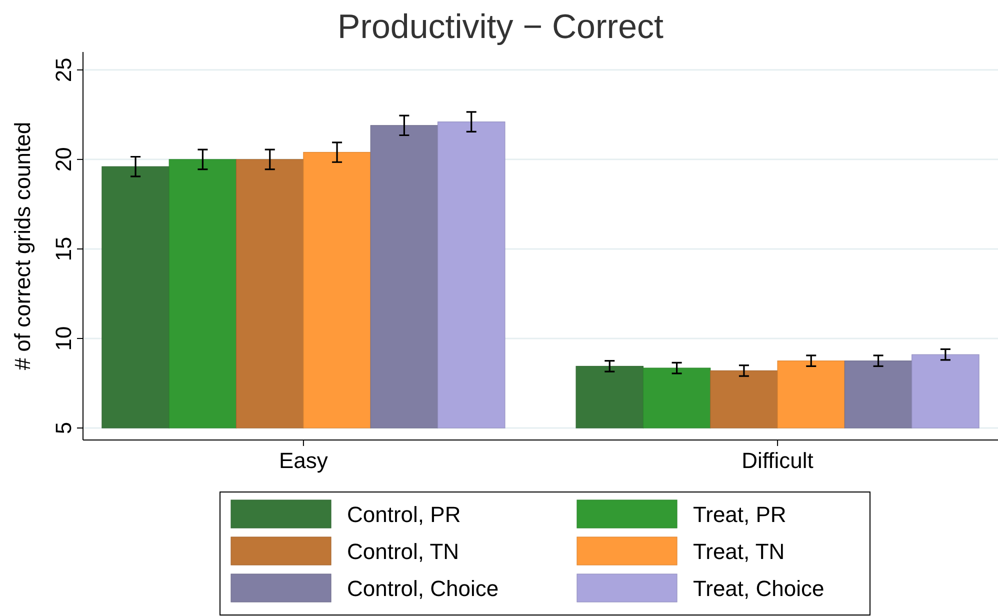 The image size is (998, 616). What do you see at coordinates (778, 460) in the screenshot?
I see `x-tick-label: Difficult` at bounding box center [778, 460].